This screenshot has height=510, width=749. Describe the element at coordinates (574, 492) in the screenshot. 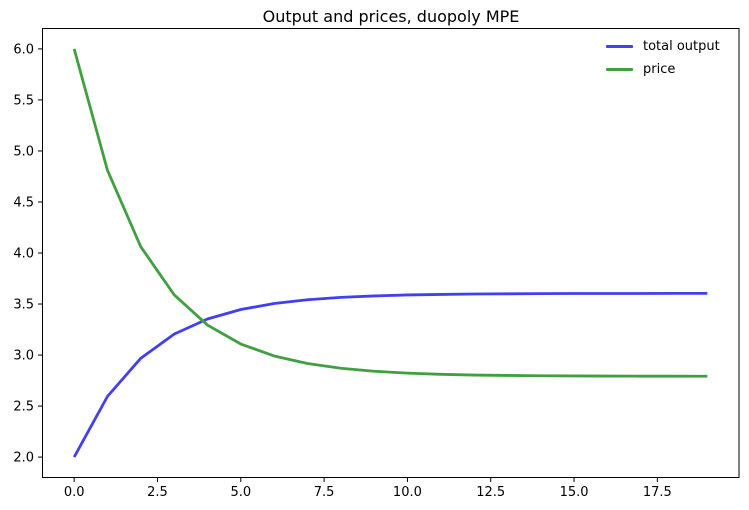

I see `x-tick-label: 15.0` at that location.